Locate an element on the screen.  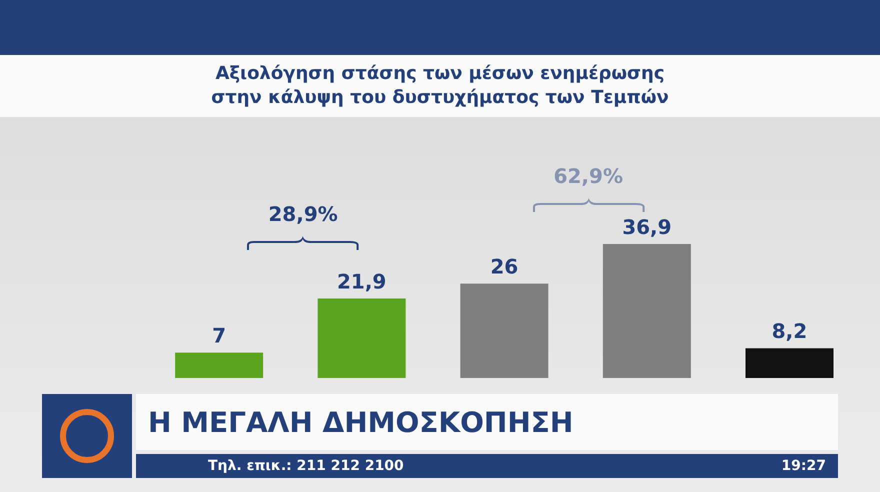
chart-title: Αξιολόγηση στάσης των μέσων ενημέρωσης στην κάλυψη του δυστυχήματος των Τεμπών is located at coordinates (440, 86).